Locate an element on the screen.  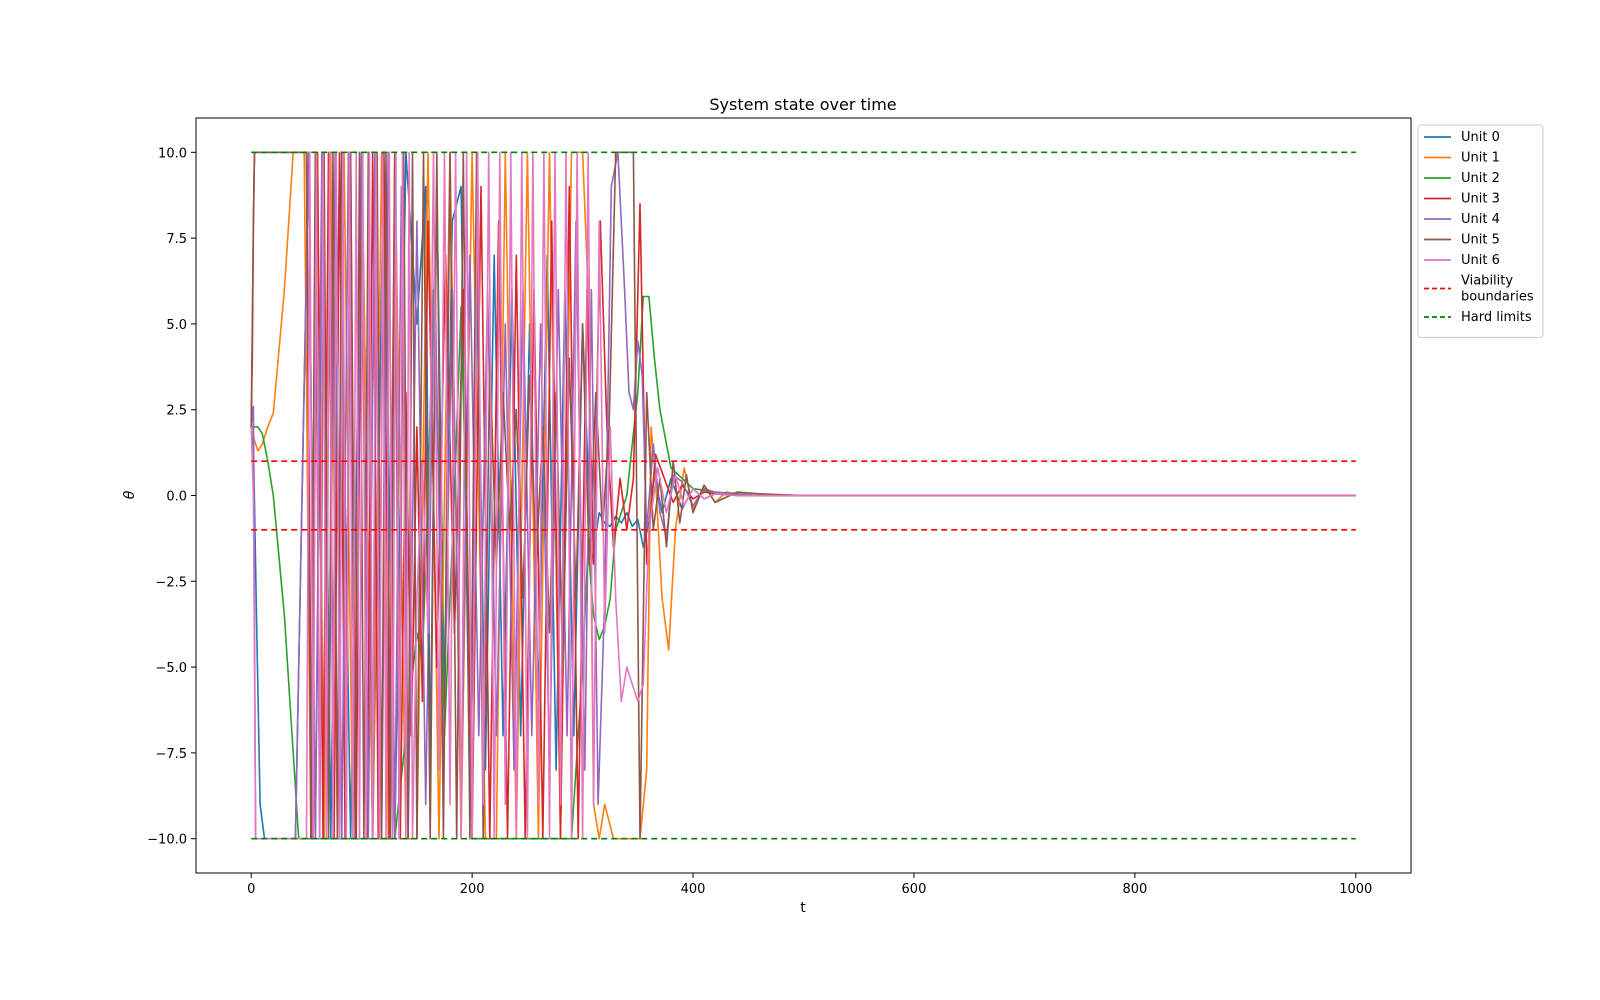
legend-label: Unit 4 is located at coordinates (1480, 219).